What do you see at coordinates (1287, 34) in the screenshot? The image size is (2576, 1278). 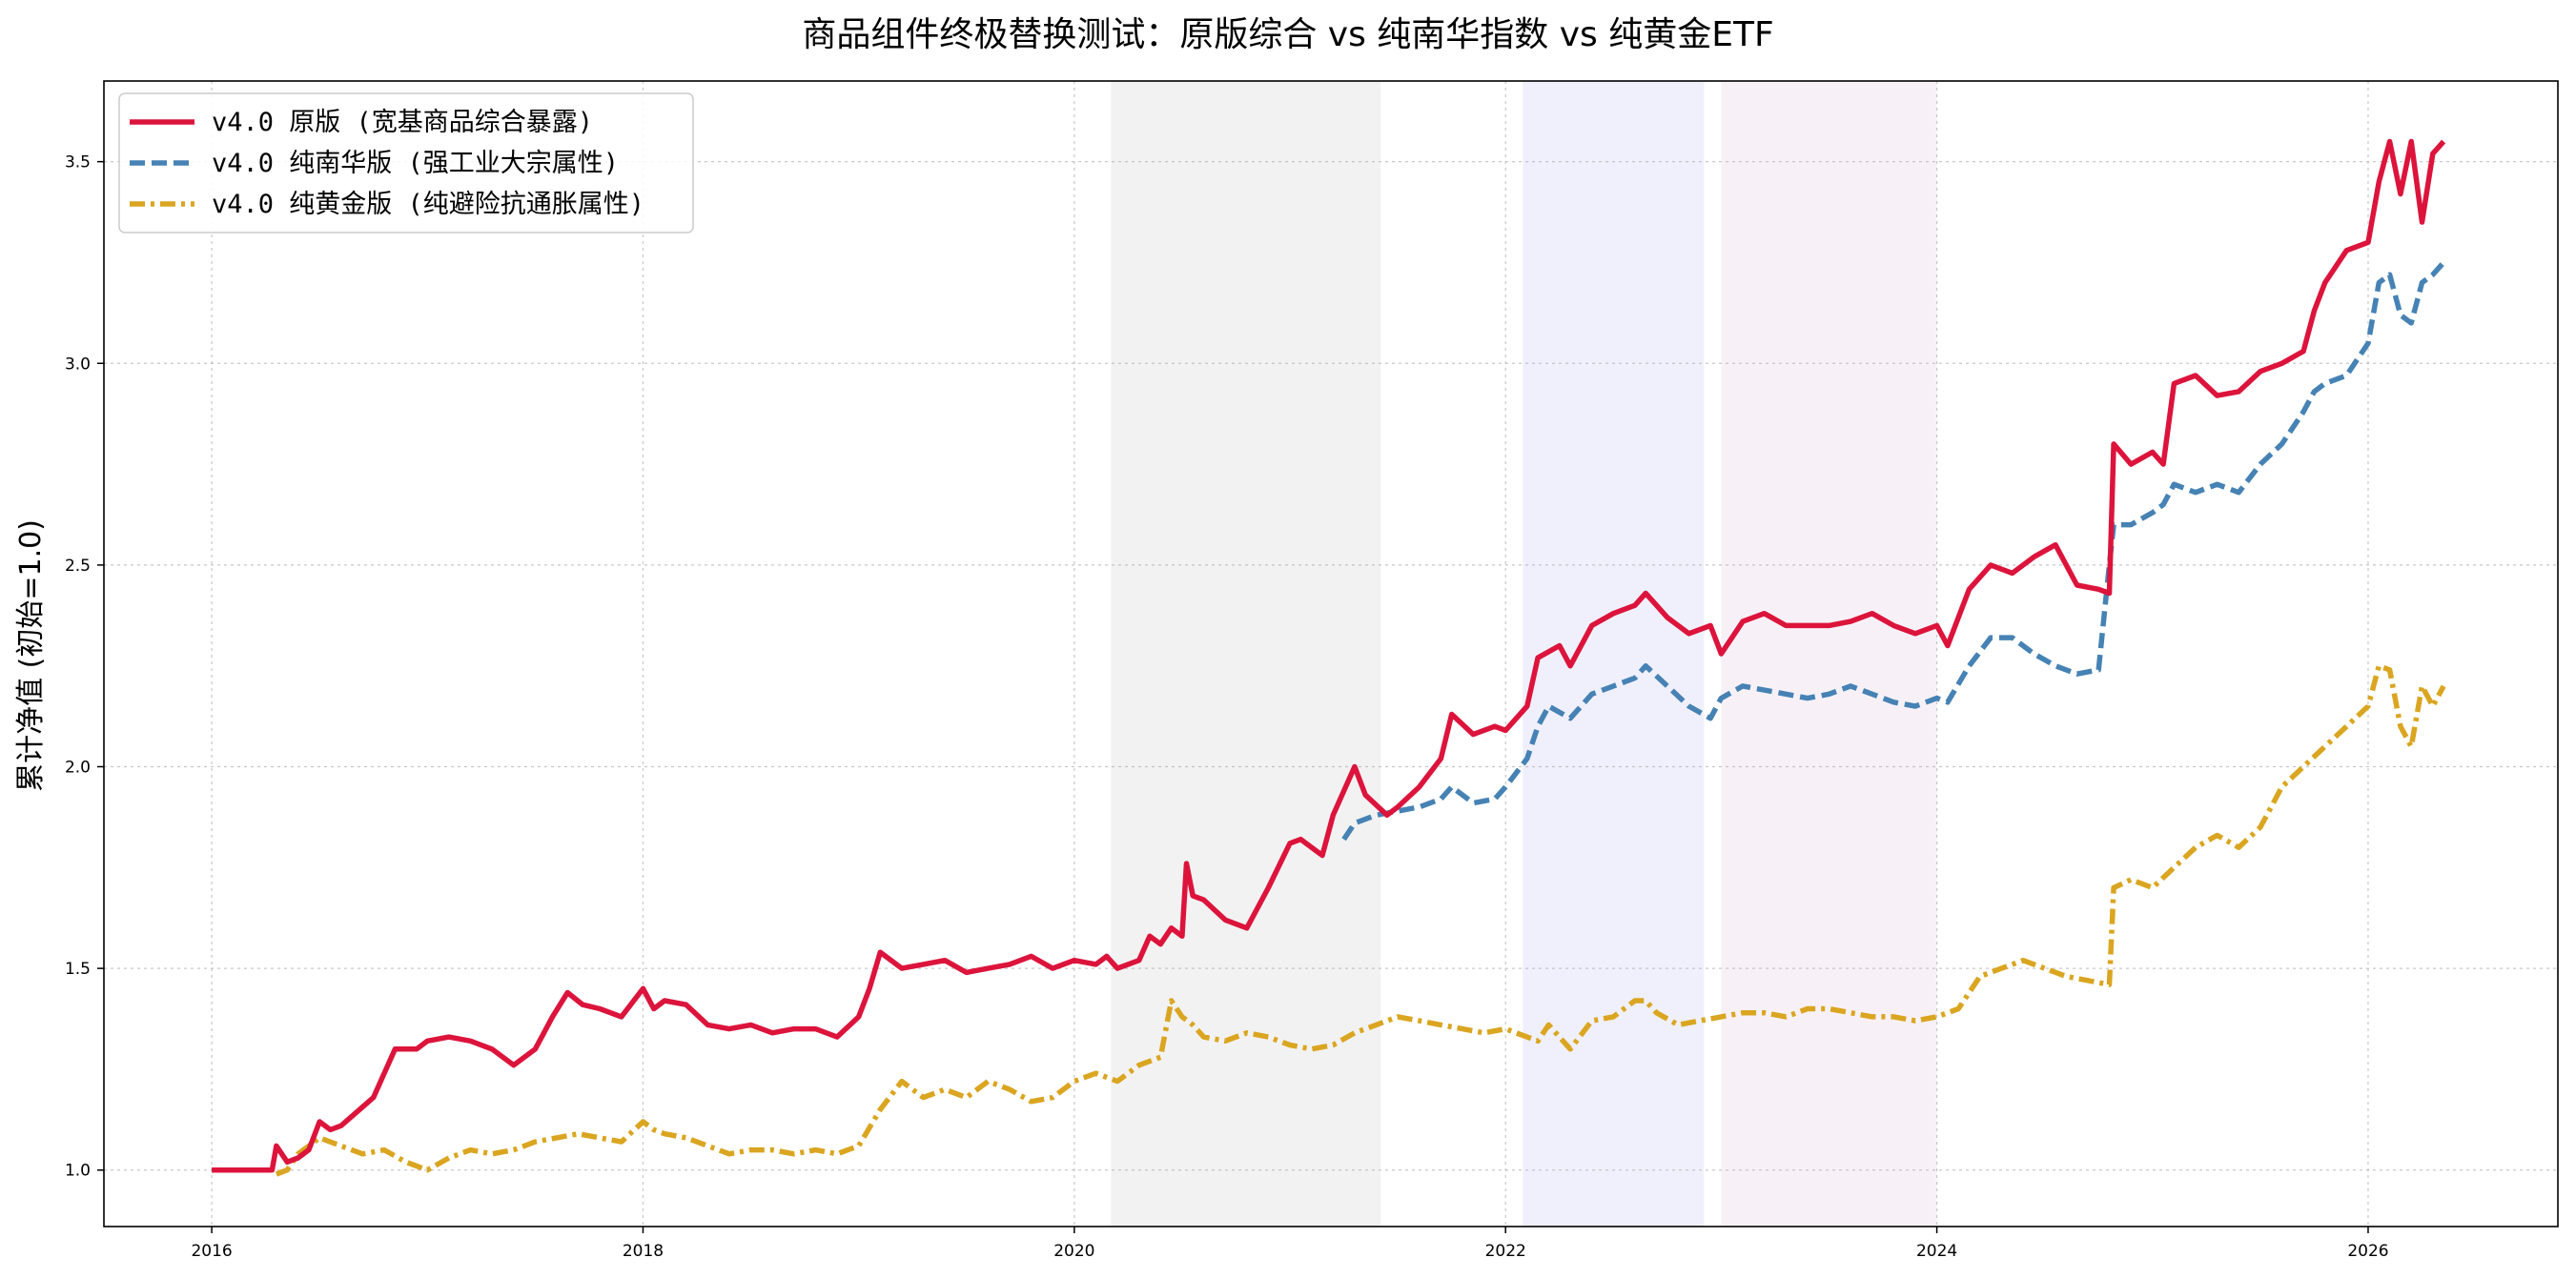 I see `chart-title: 商品组件终极替换测试：原版综合 vs 纯南华指数 vs 纯黄金ETF` at bounding box center [1287, 34].